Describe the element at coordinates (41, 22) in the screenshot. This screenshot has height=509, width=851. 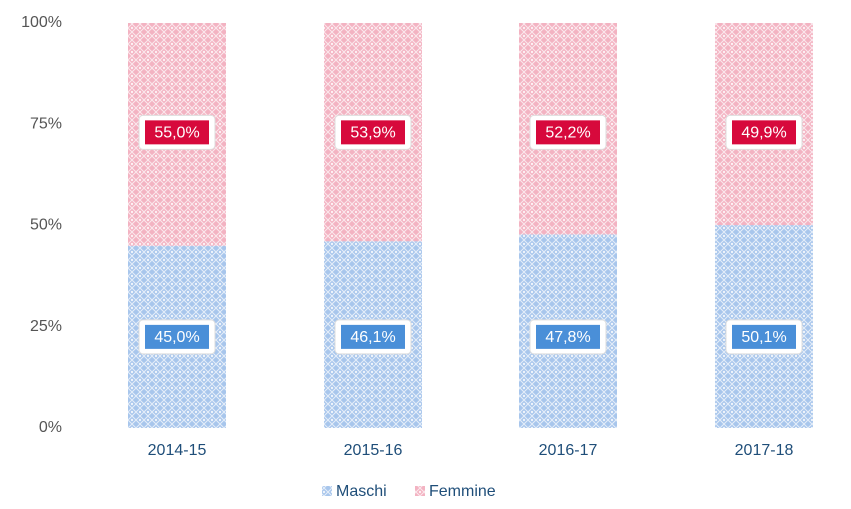
I see `y-tick-label: 100%` at that location.